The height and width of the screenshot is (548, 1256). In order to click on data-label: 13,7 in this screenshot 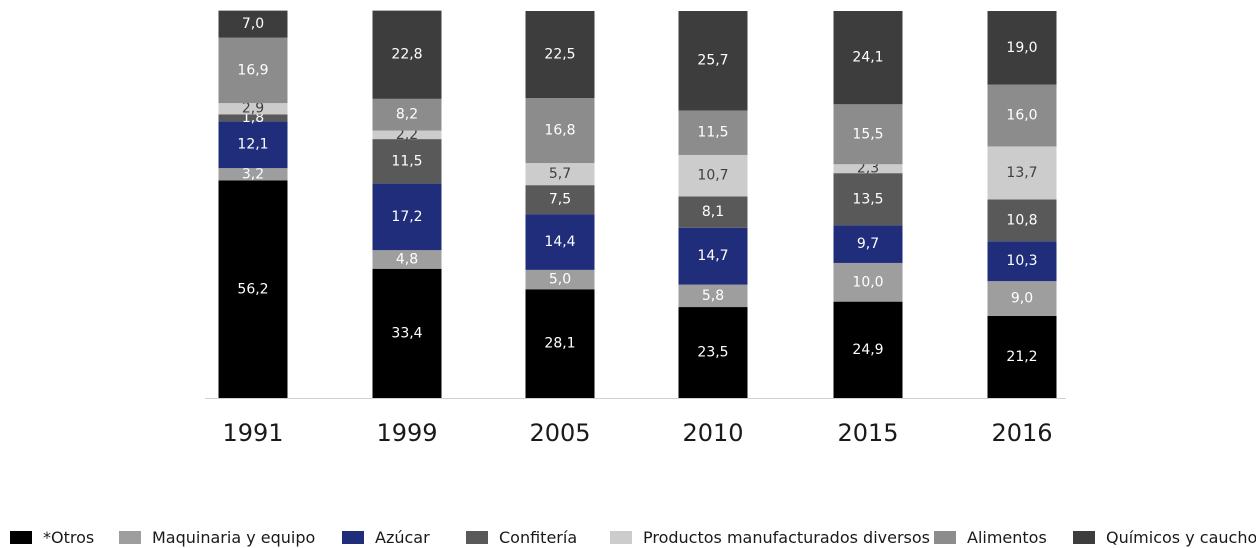, I will do `click(1021, 173)`.